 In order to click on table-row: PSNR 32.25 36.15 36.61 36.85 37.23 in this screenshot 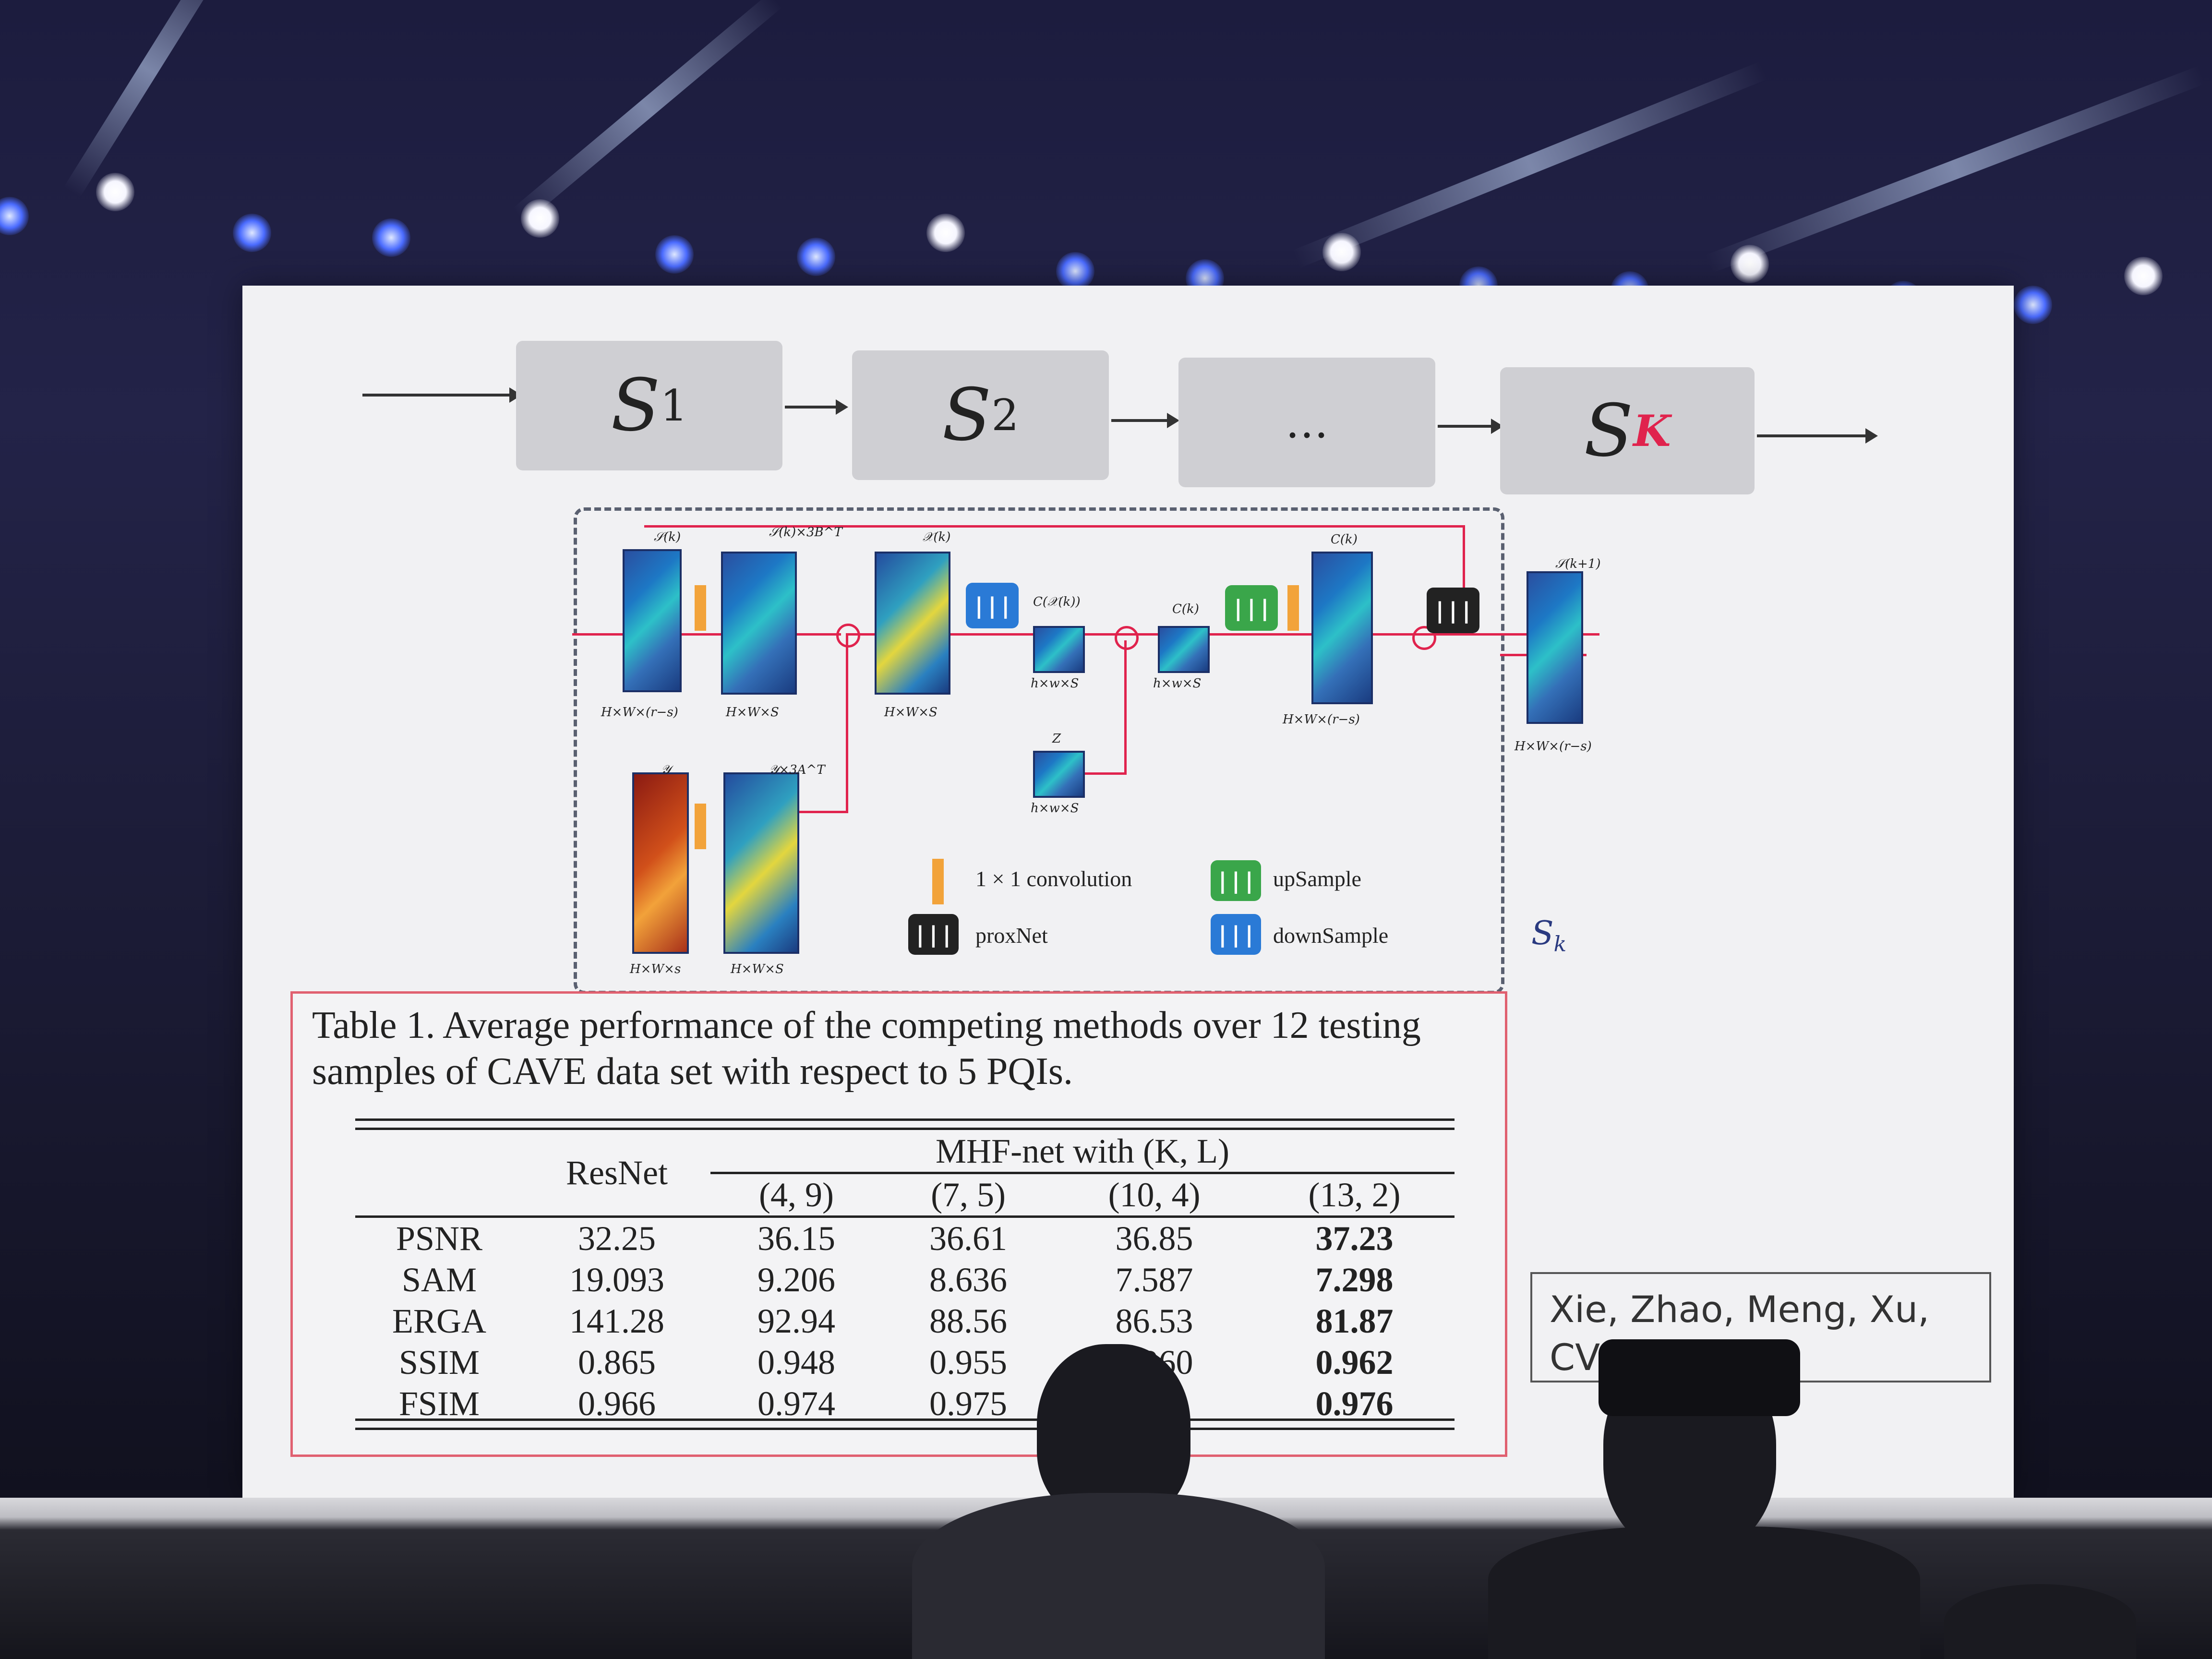, I will do `click(905, 1238)`.